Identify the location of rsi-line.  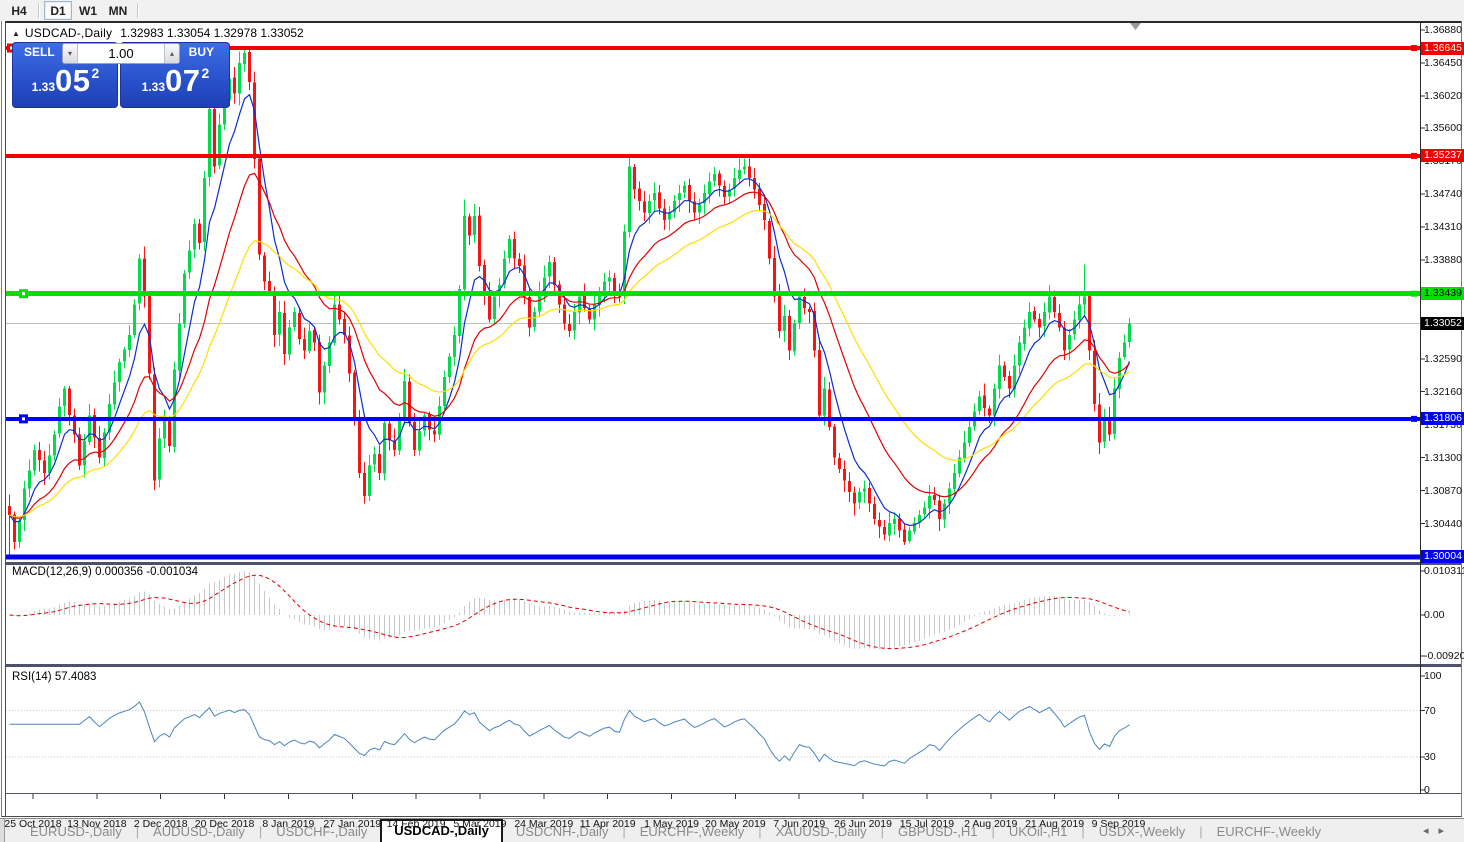
(569, 734).